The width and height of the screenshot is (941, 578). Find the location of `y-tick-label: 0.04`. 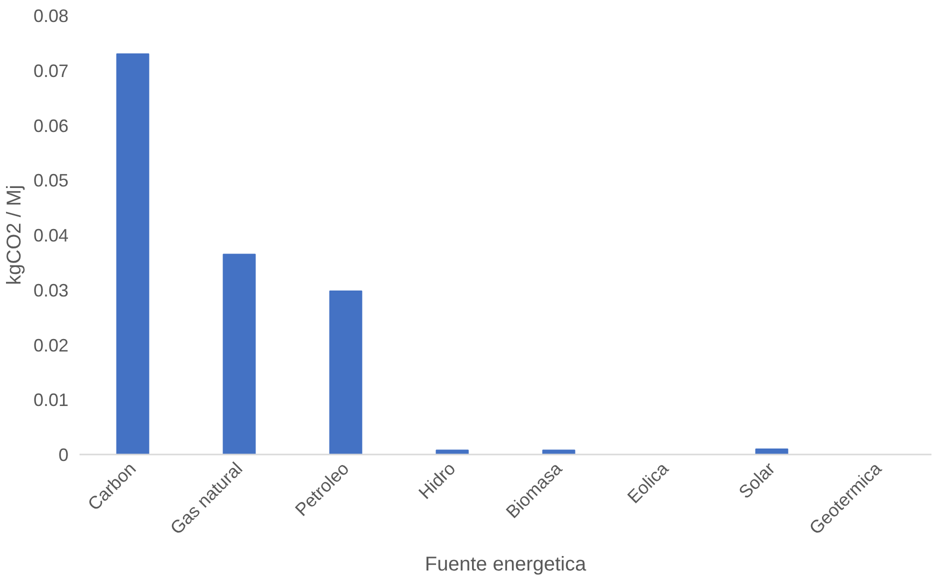

y-tick-label: 0.04 is located at coordinates (51, 236).